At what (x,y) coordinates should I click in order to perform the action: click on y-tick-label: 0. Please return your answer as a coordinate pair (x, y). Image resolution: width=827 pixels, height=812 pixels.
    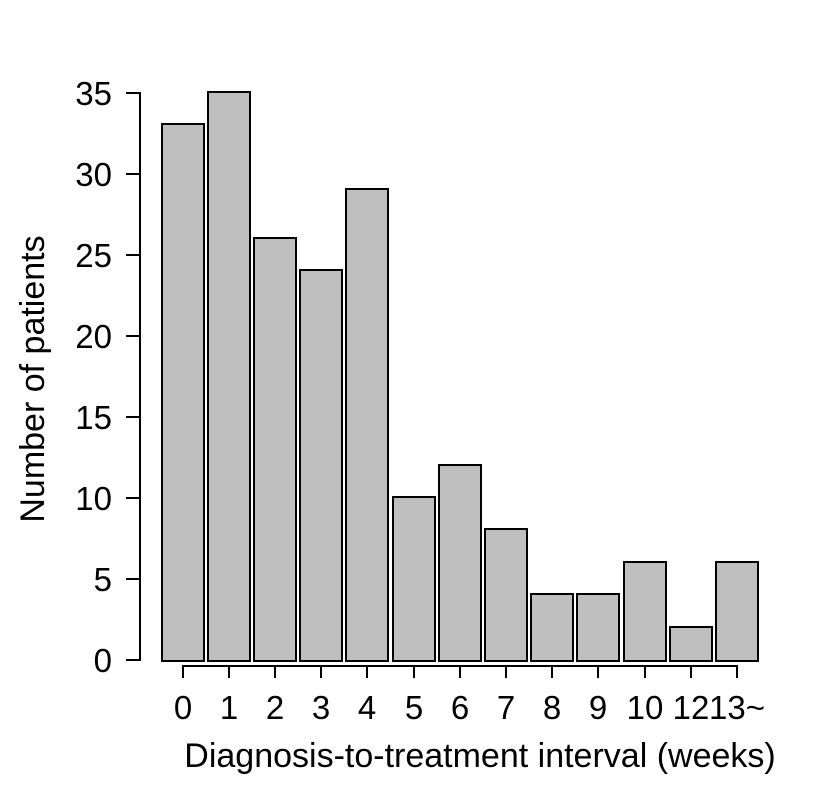
    Looking at the image, I should click on (102, 660).